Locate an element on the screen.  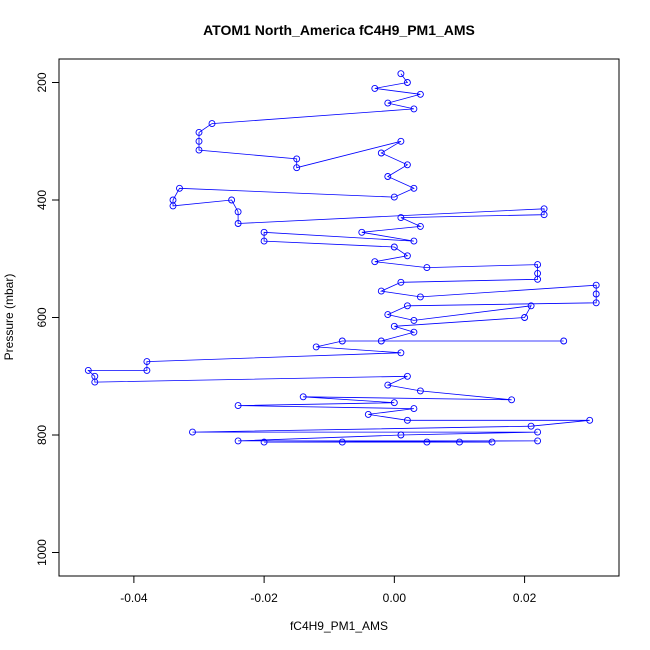
y-tick-label: 600 is located at coordinates (42, 317).